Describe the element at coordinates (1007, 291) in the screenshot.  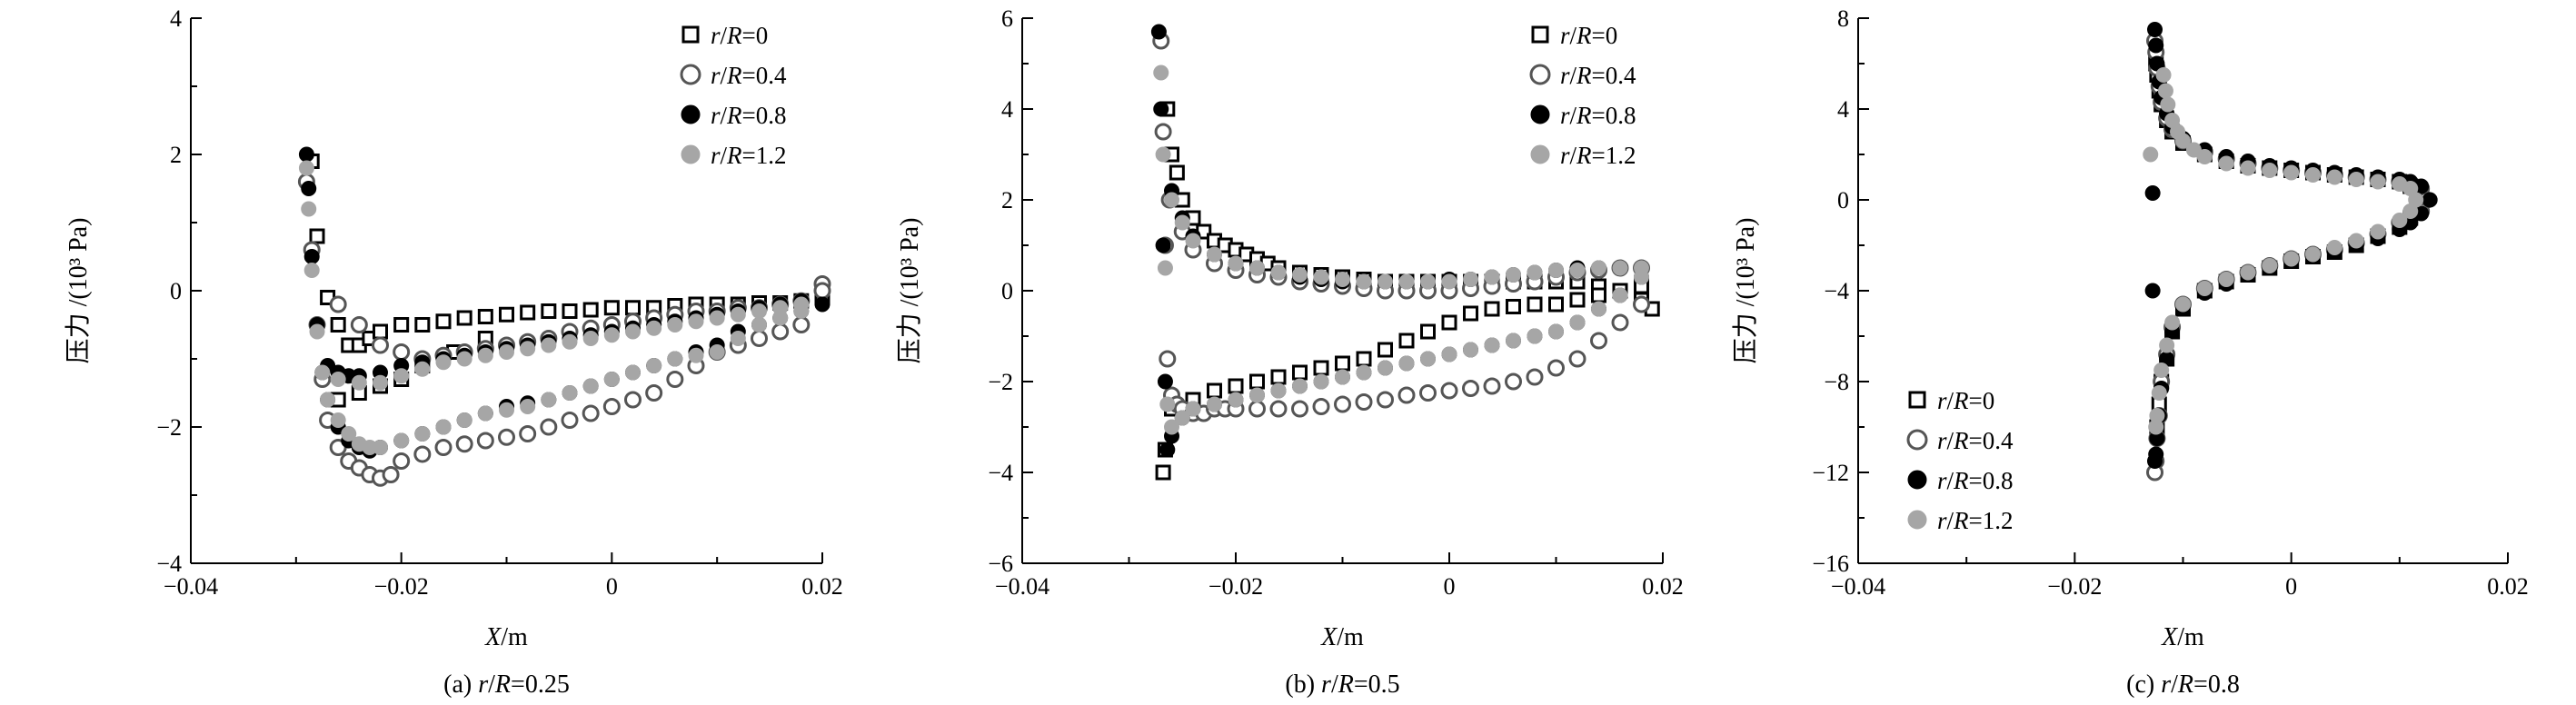
I see `y-tick-label: 0` at that location.